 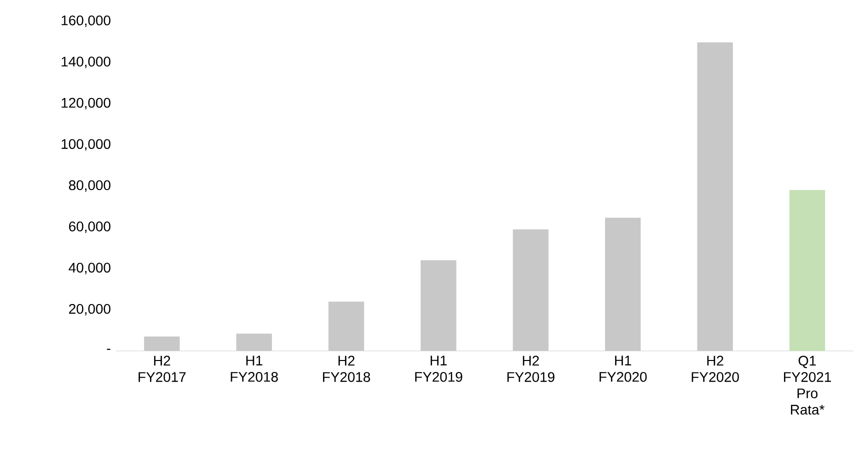 I want to click on x-tick-label: H1 FY2020, so click(x=623, y=369).